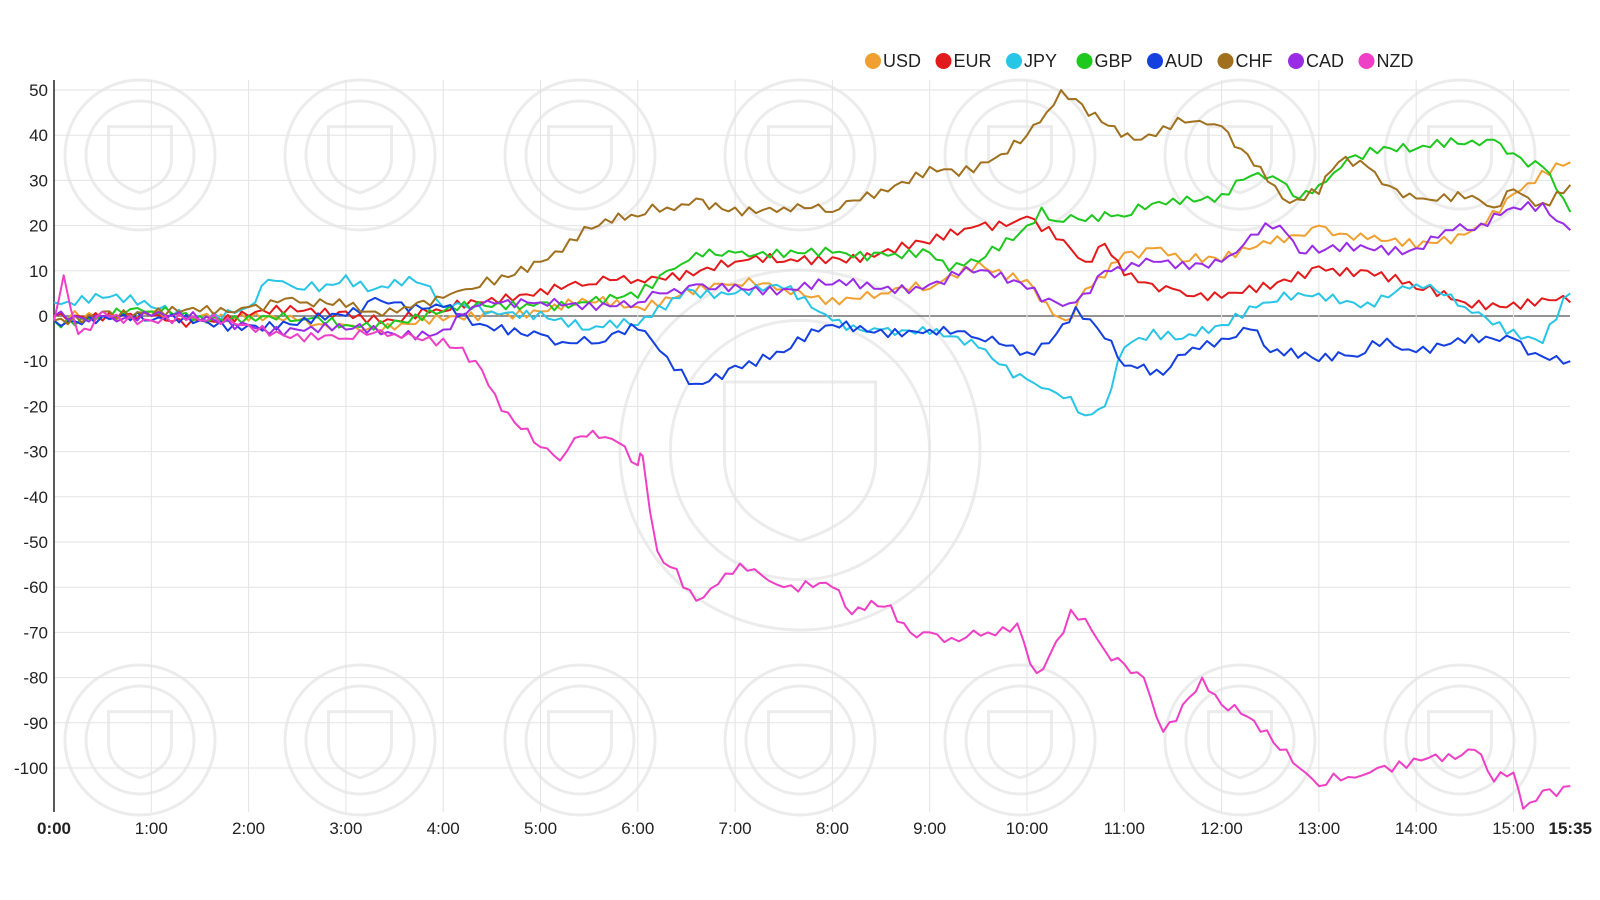 Image resolution: width=1600 pixels, height=900 pixels. I want to click on legend-label: AUD, so click(1184, 61).